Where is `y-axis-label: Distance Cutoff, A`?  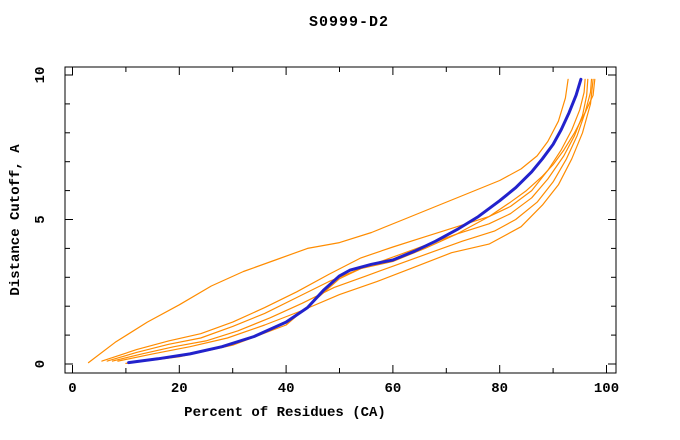 y-axis-label: Distance Cutoff, A is located at coordinates (16, 220).